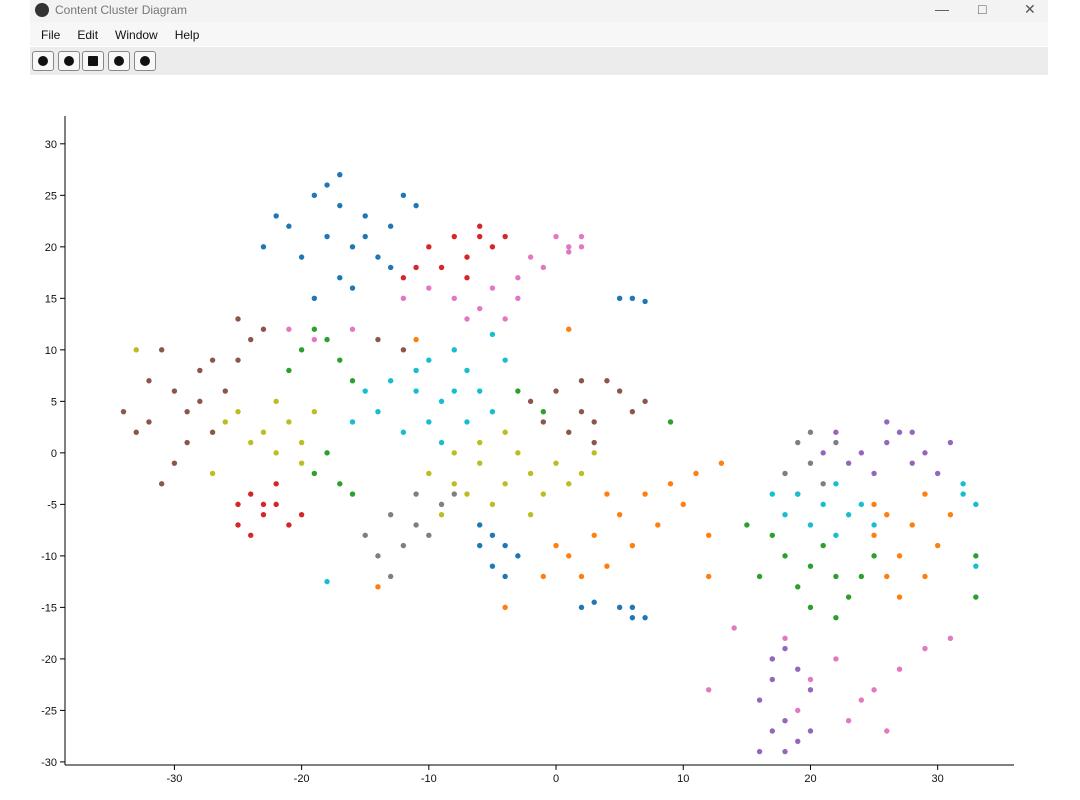  What do you see at coordinates (51, 35) in the screenshot?
I see `menu-item: File` at bounding box center [51, 35].